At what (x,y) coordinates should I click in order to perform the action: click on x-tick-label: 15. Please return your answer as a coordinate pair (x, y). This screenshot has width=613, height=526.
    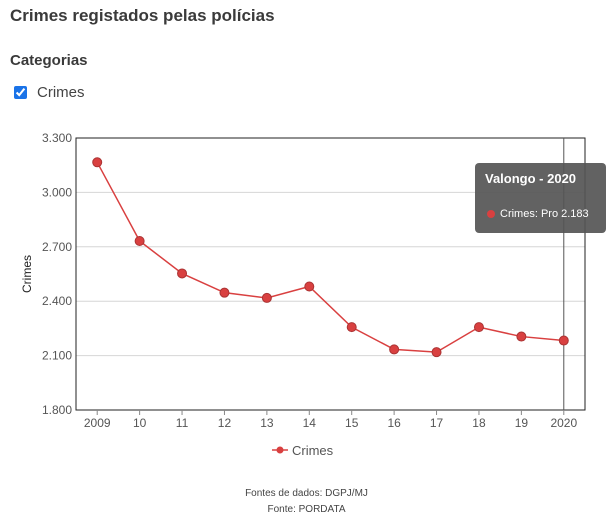
    Looking at the image, I should click on (352, 423).